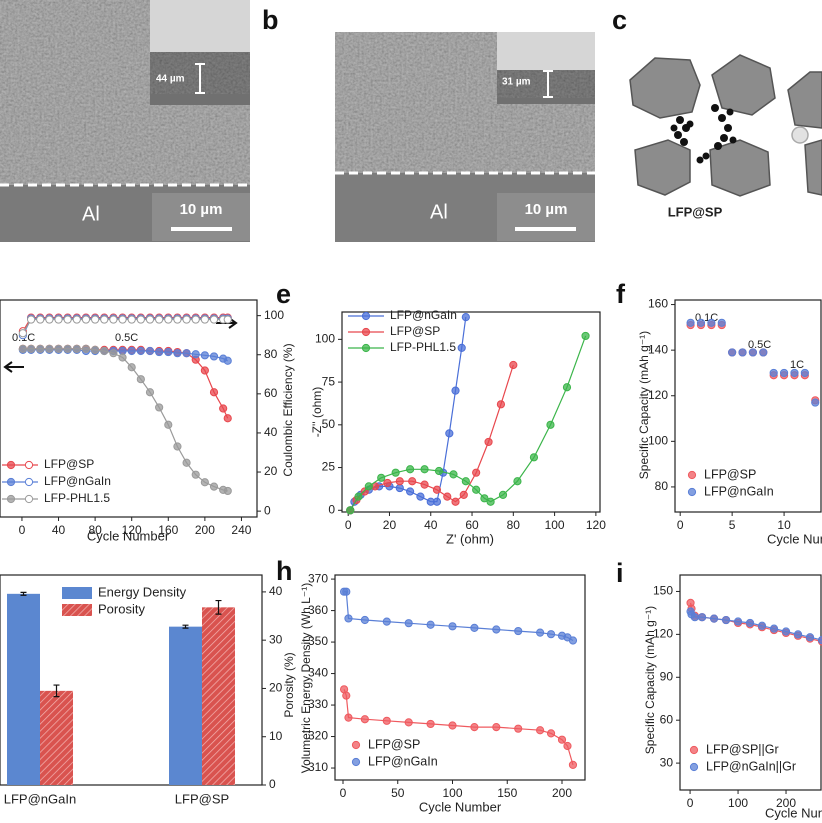 This screenshot has width=822, height=823. I want to click on x-tick-label: 200, so click(205, 530).